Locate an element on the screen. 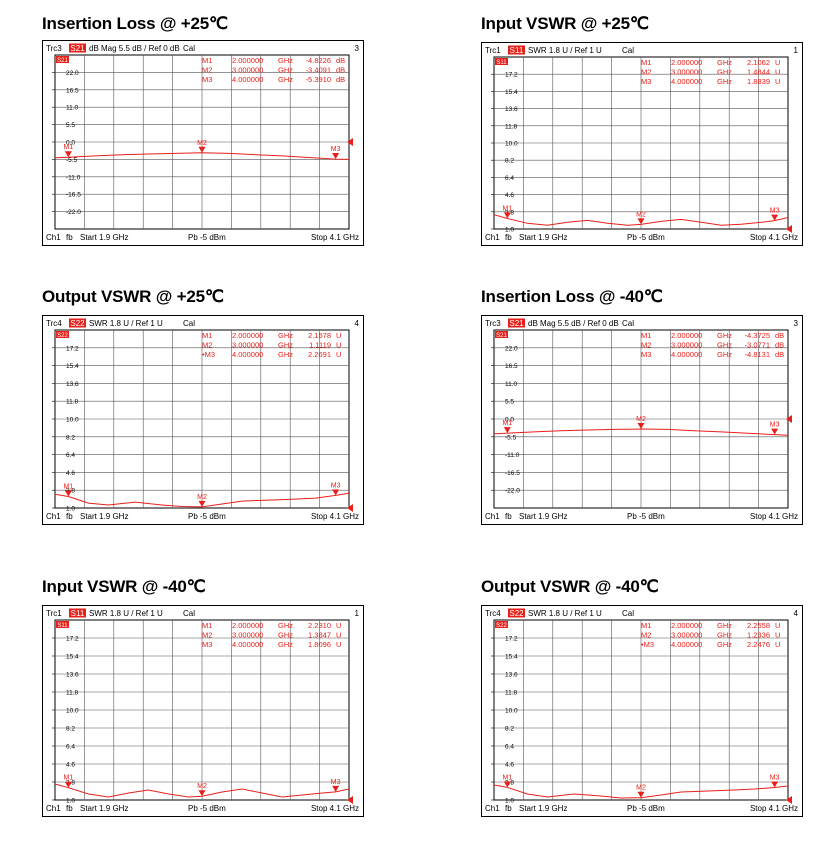 This screenshot has height=855, width=833. param-badge is located at coordinates (516, 613).